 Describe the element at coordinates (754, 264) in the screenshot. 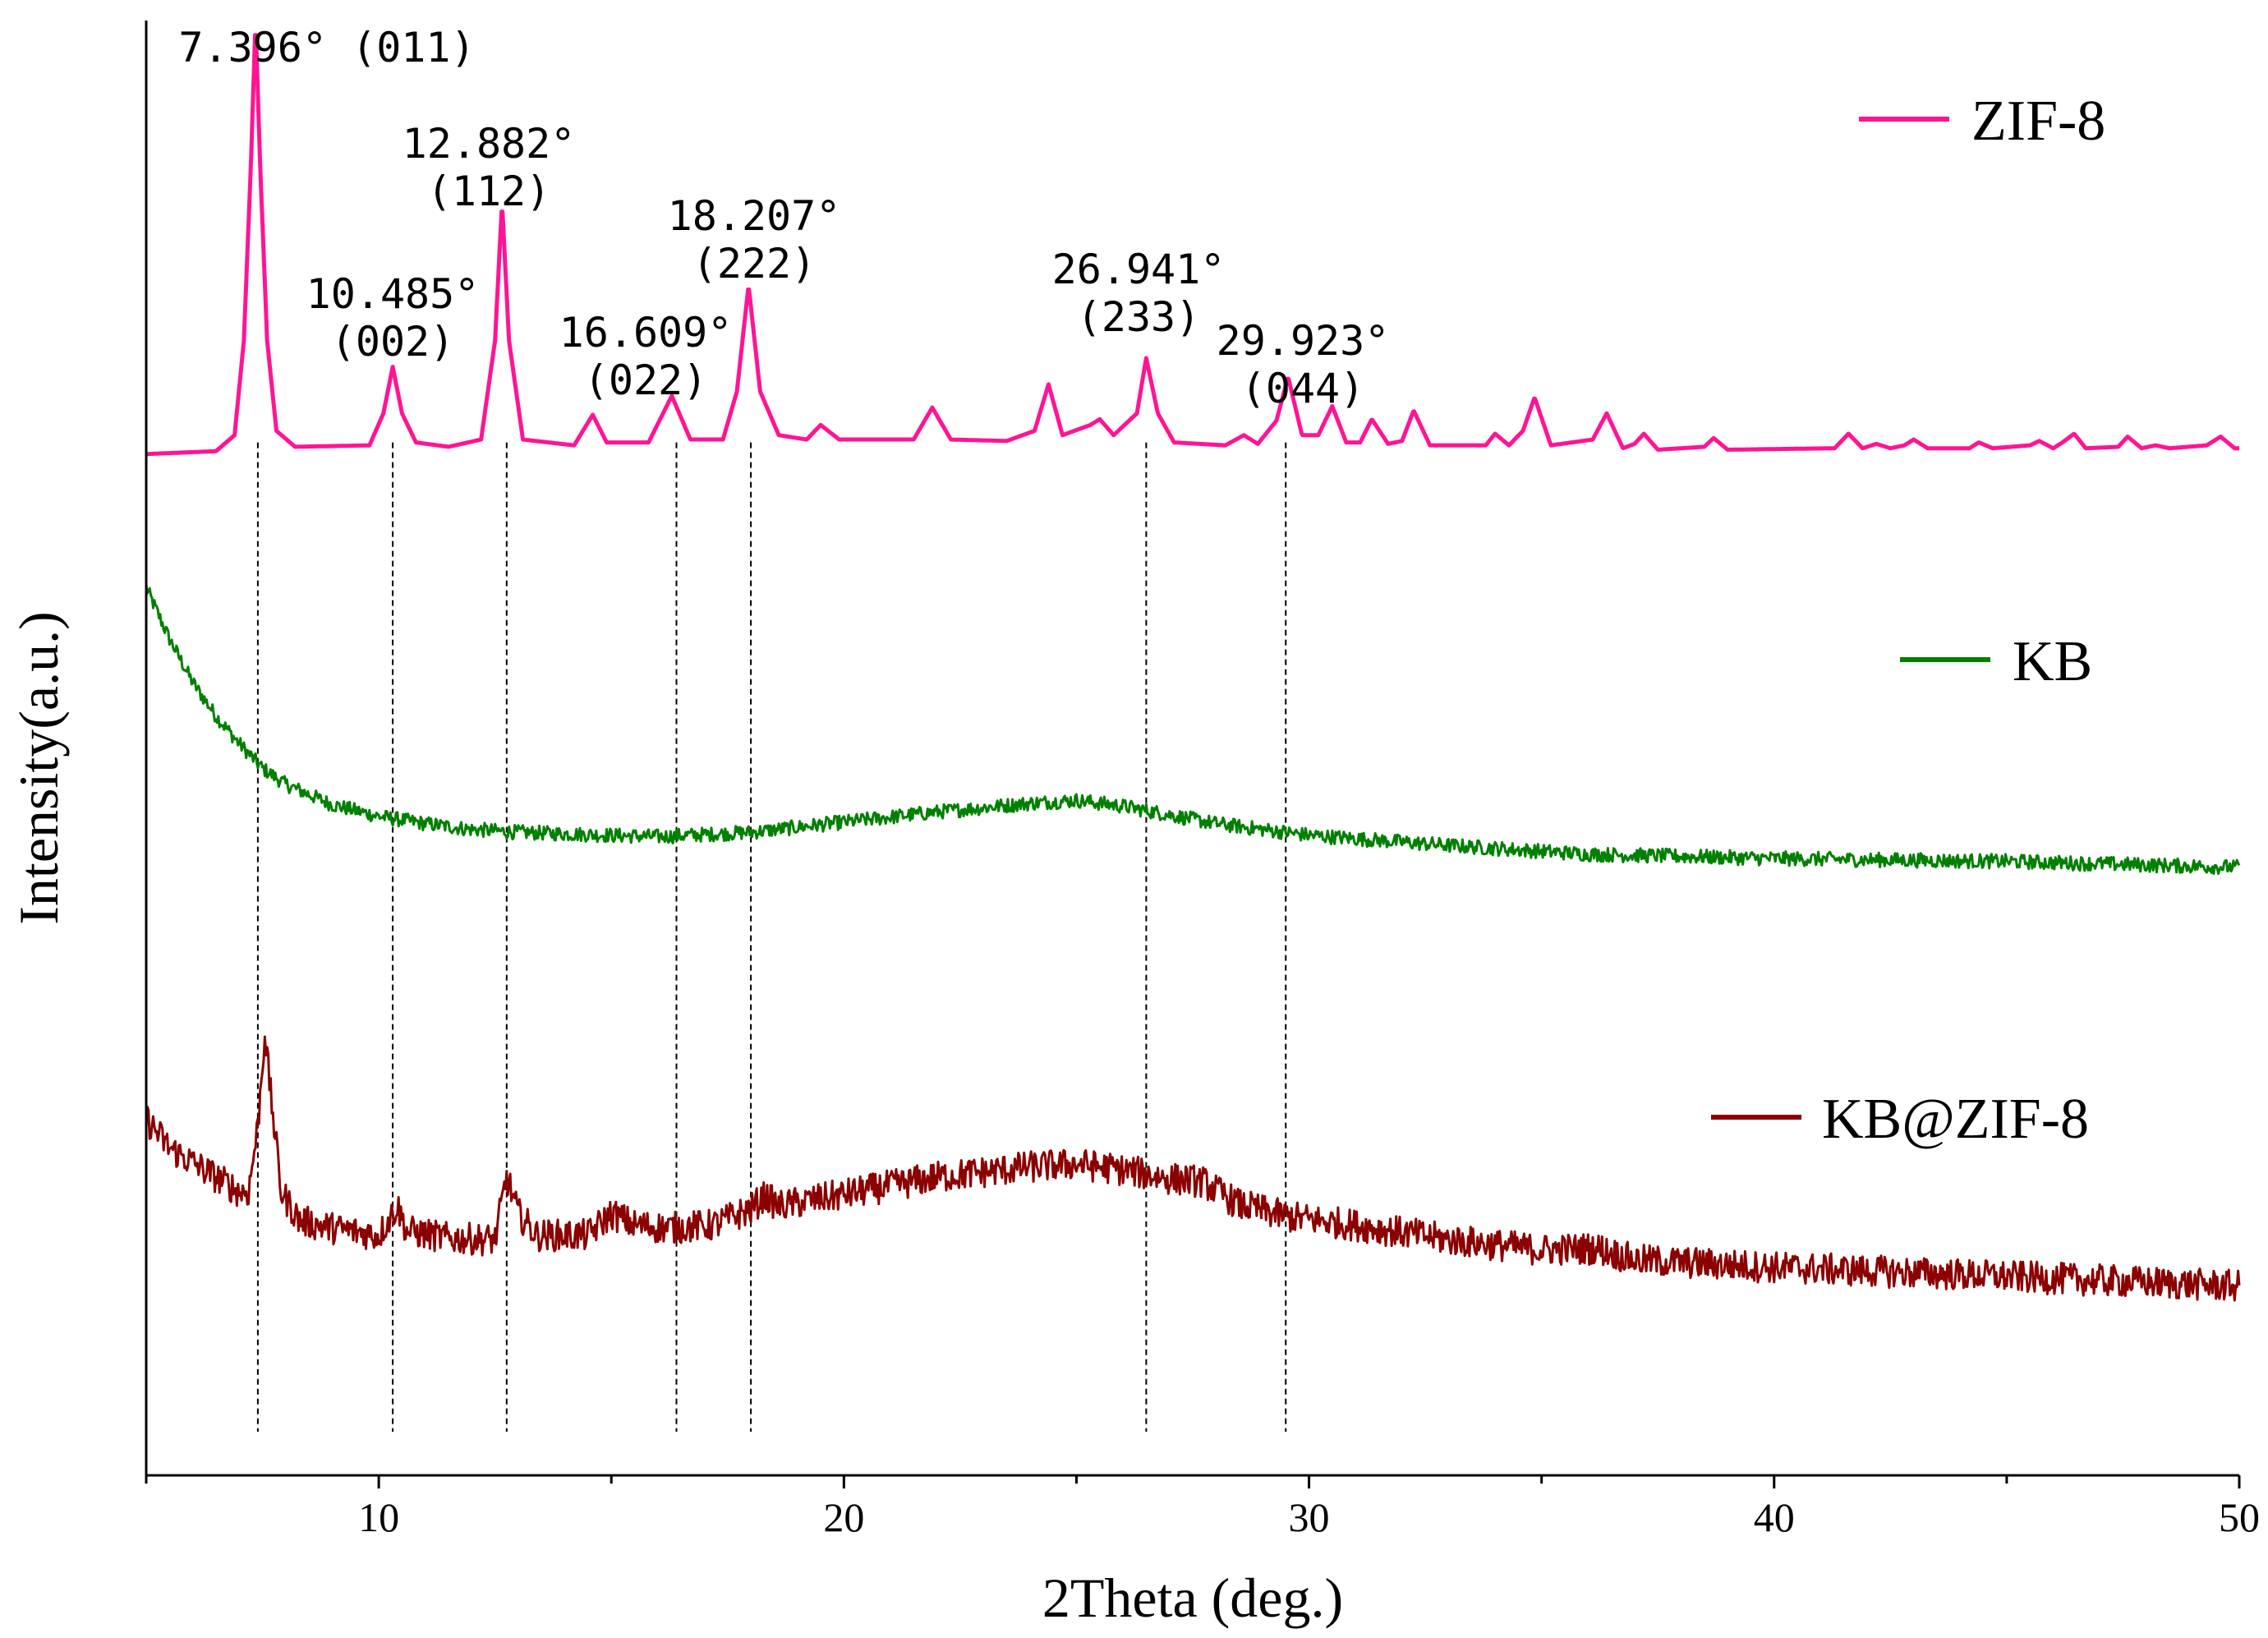

I see `peak-annotation-label: (222)` at that location.